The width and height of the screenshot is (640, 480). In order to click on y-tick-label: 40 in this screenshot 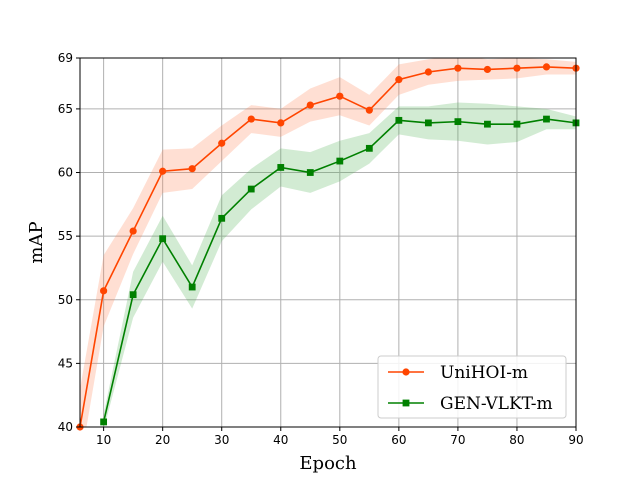, I will do `click(65, 427)`.